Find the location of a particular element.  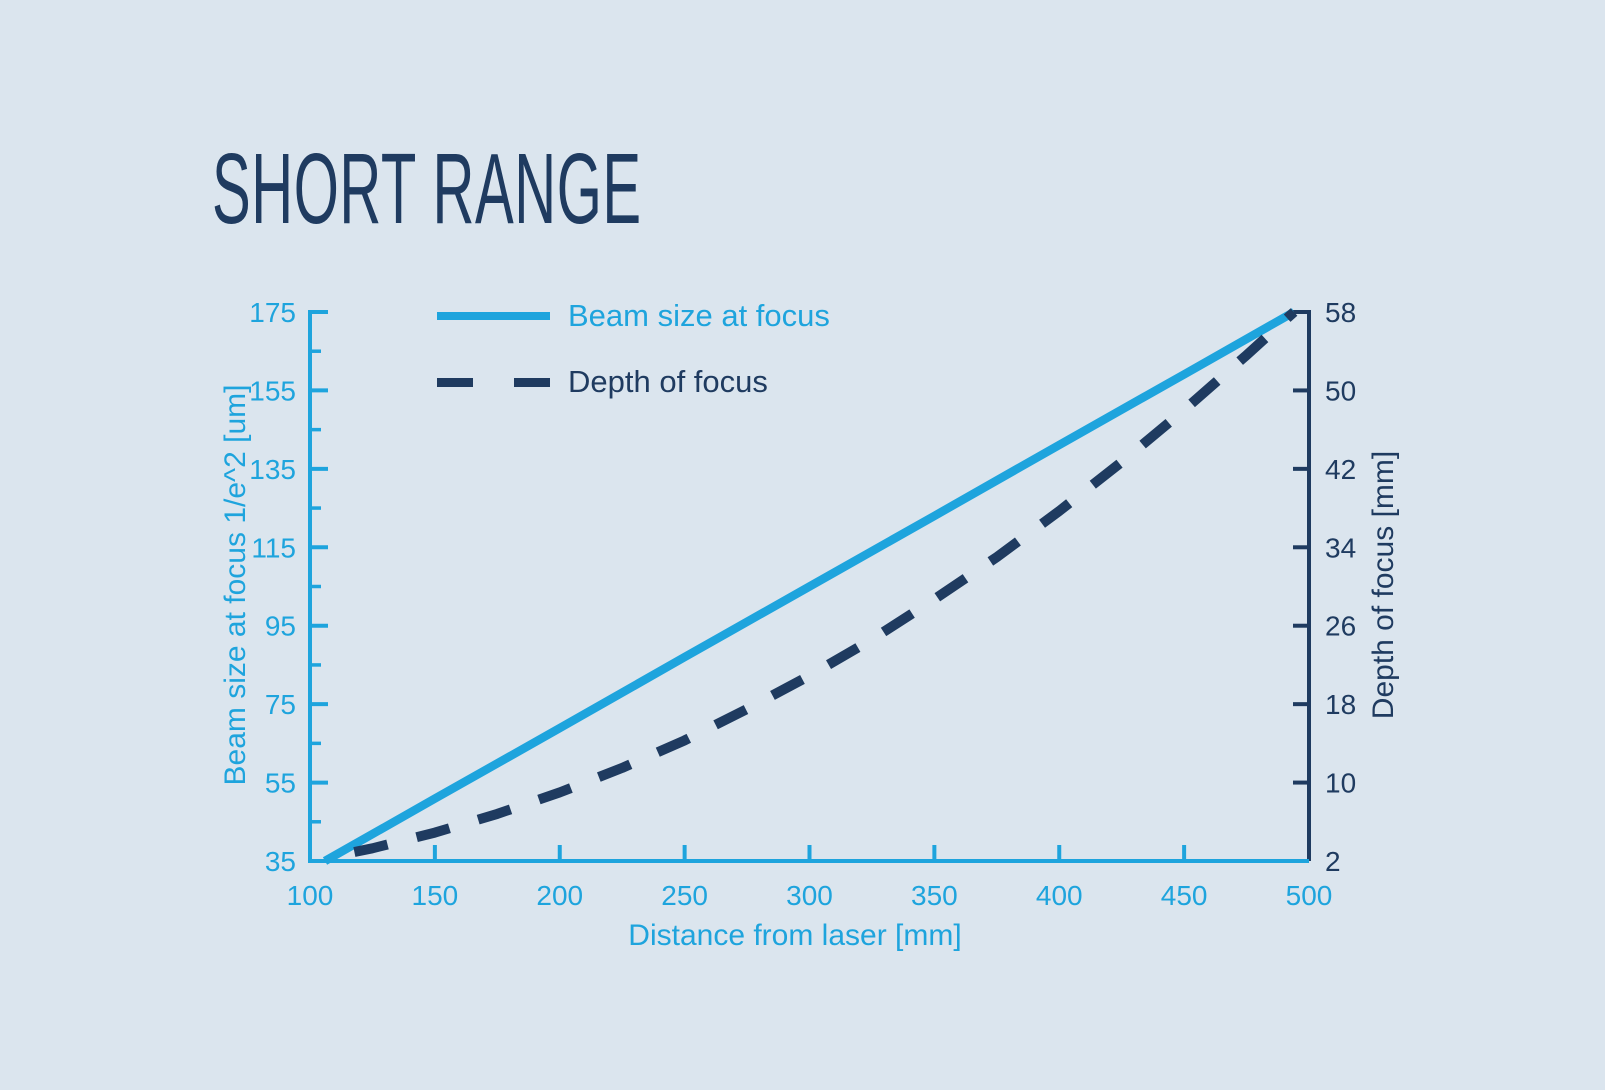

legend-beam-size-label: Beam size at focus is located at coordinates (699, 315).